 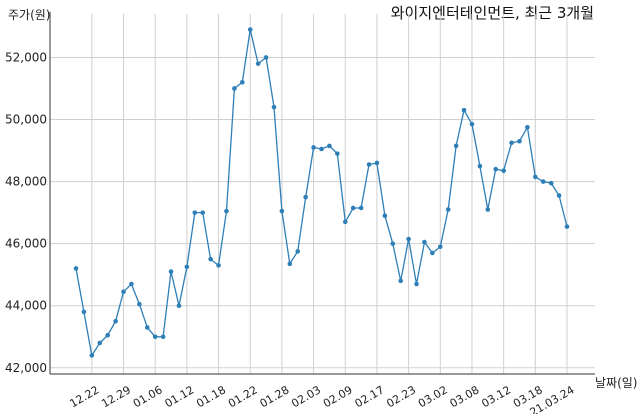 I want to click on y-tick-label: 44,000, so click(x=26, y=306).